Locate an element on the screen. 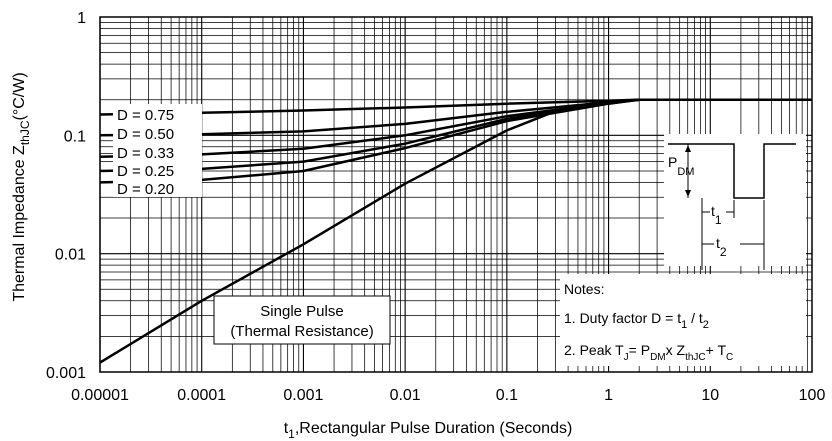 This screenshot has height=441, width=832. single-pulse-label-box is located at coordinates (302, 320).